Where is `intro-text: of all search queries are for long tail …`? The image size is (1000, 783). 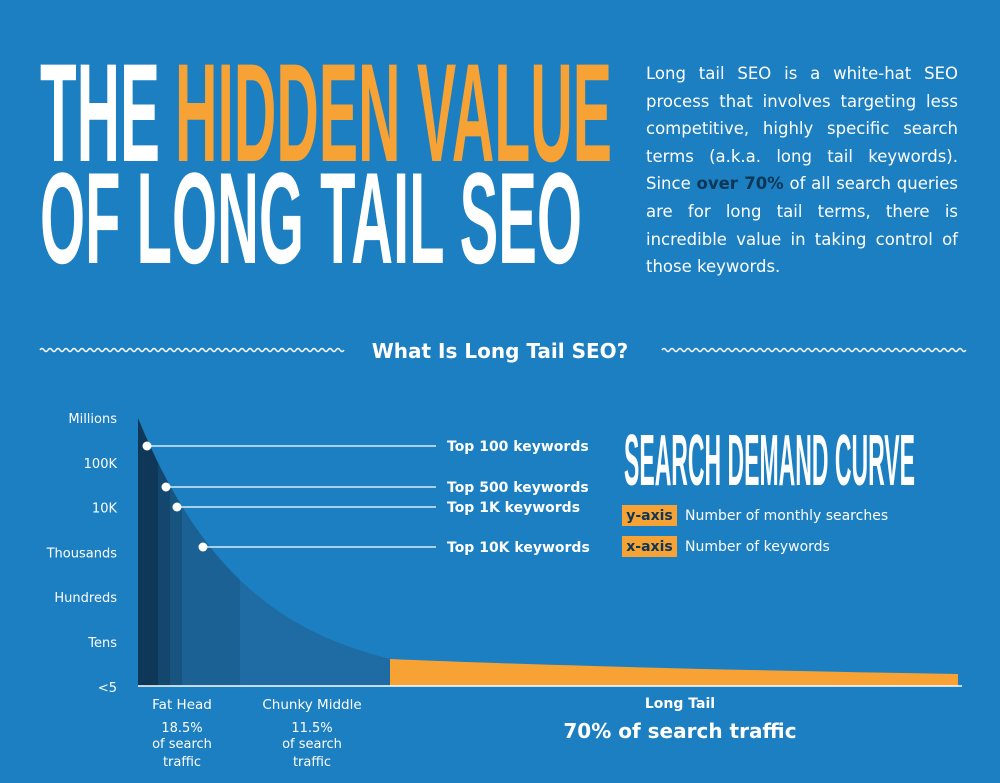
intro-text: of all search queries are for long tail … is located at coordinates (802, 225).